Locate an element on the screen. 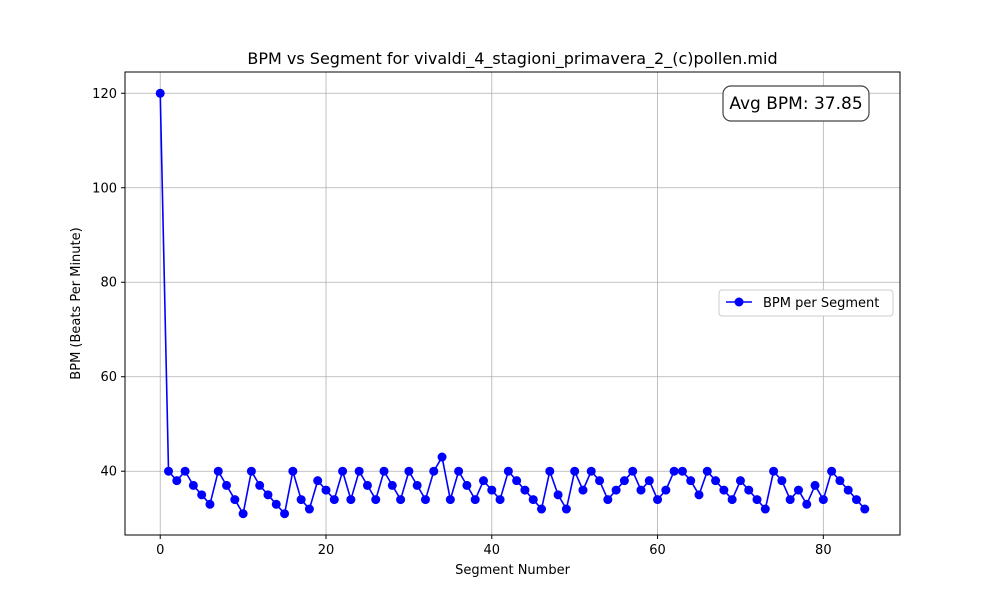 The image size is (1000, 600). legend-box is located at coordinates (806, 303).